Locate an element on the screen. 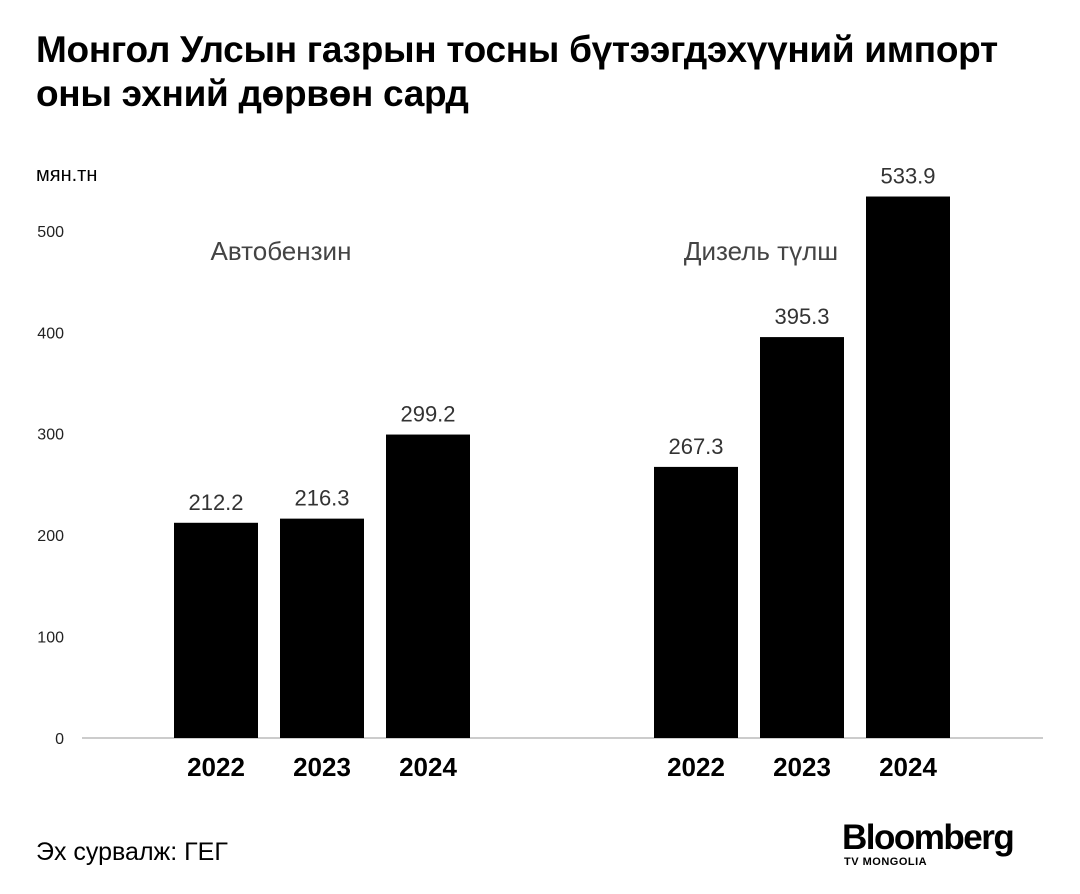 The image size is (1080, 894). y-tick-label: 0 is located at coordinates (59, 739).